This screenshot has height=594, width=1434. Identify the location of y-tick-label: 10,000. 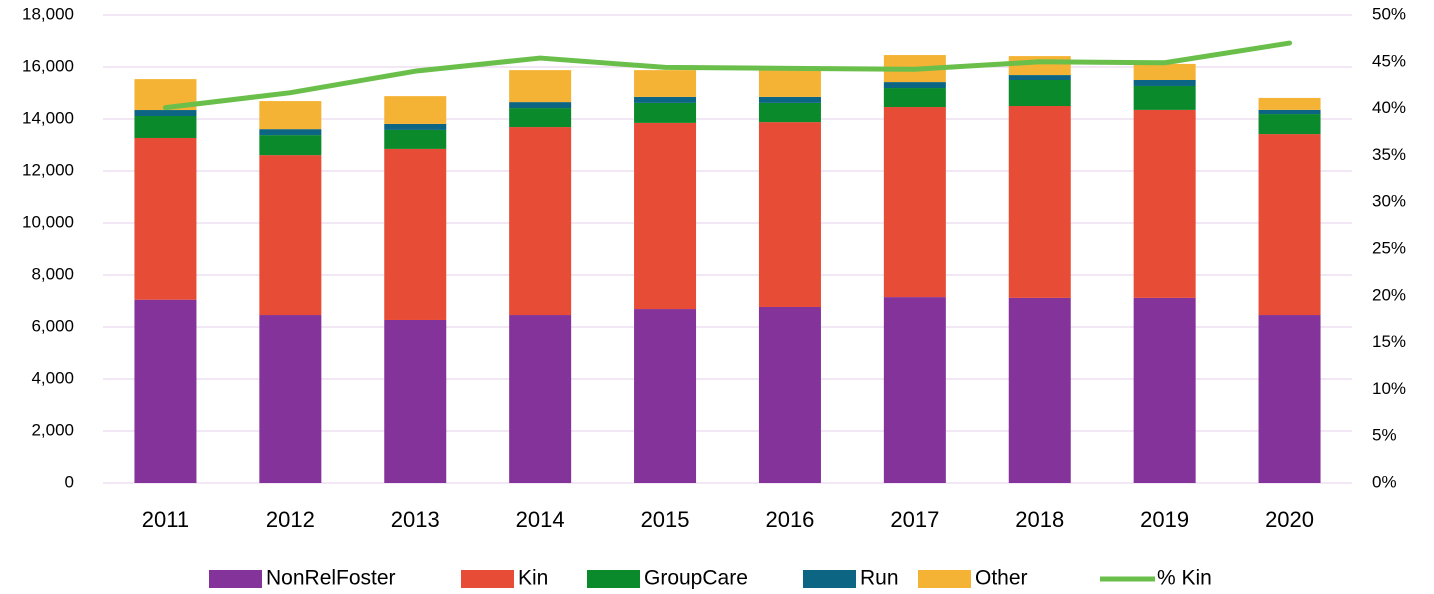
(48, 221).